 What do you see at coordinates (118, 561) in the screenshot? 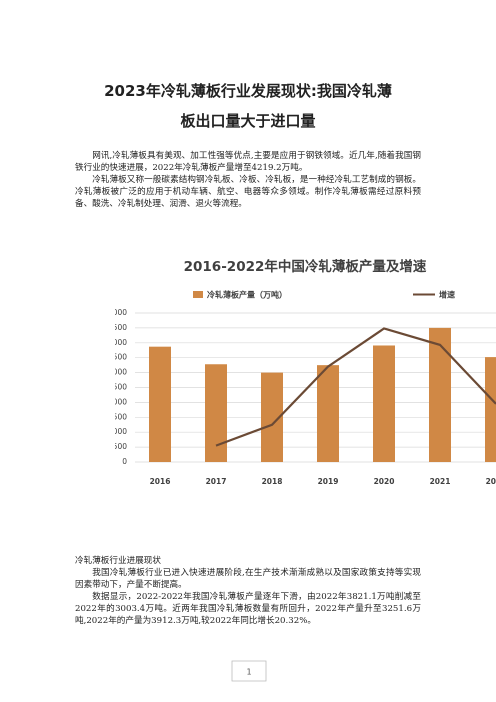
I see `section-heading: 冷轧薄板行业进展现状` at bounding box center [118, 561].